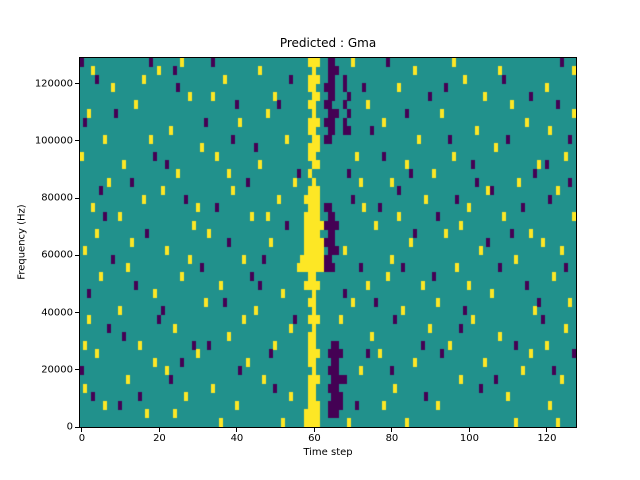 This screenshot has width=640, height=480. Describe the element at coordinates (53, 141) in the screenshot. I see `y-tick-label: 100000` at that location.